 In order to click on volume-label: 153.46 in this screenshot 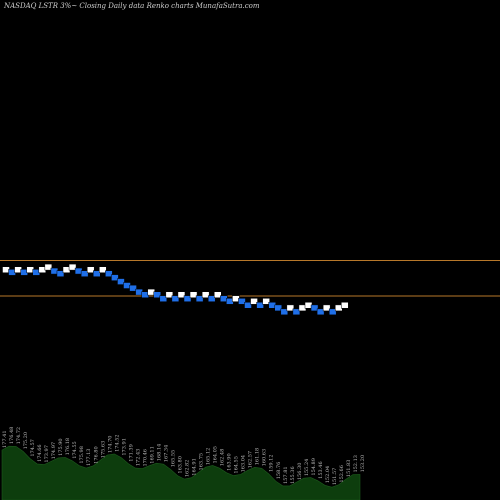, I will do `click(321, 470)`.